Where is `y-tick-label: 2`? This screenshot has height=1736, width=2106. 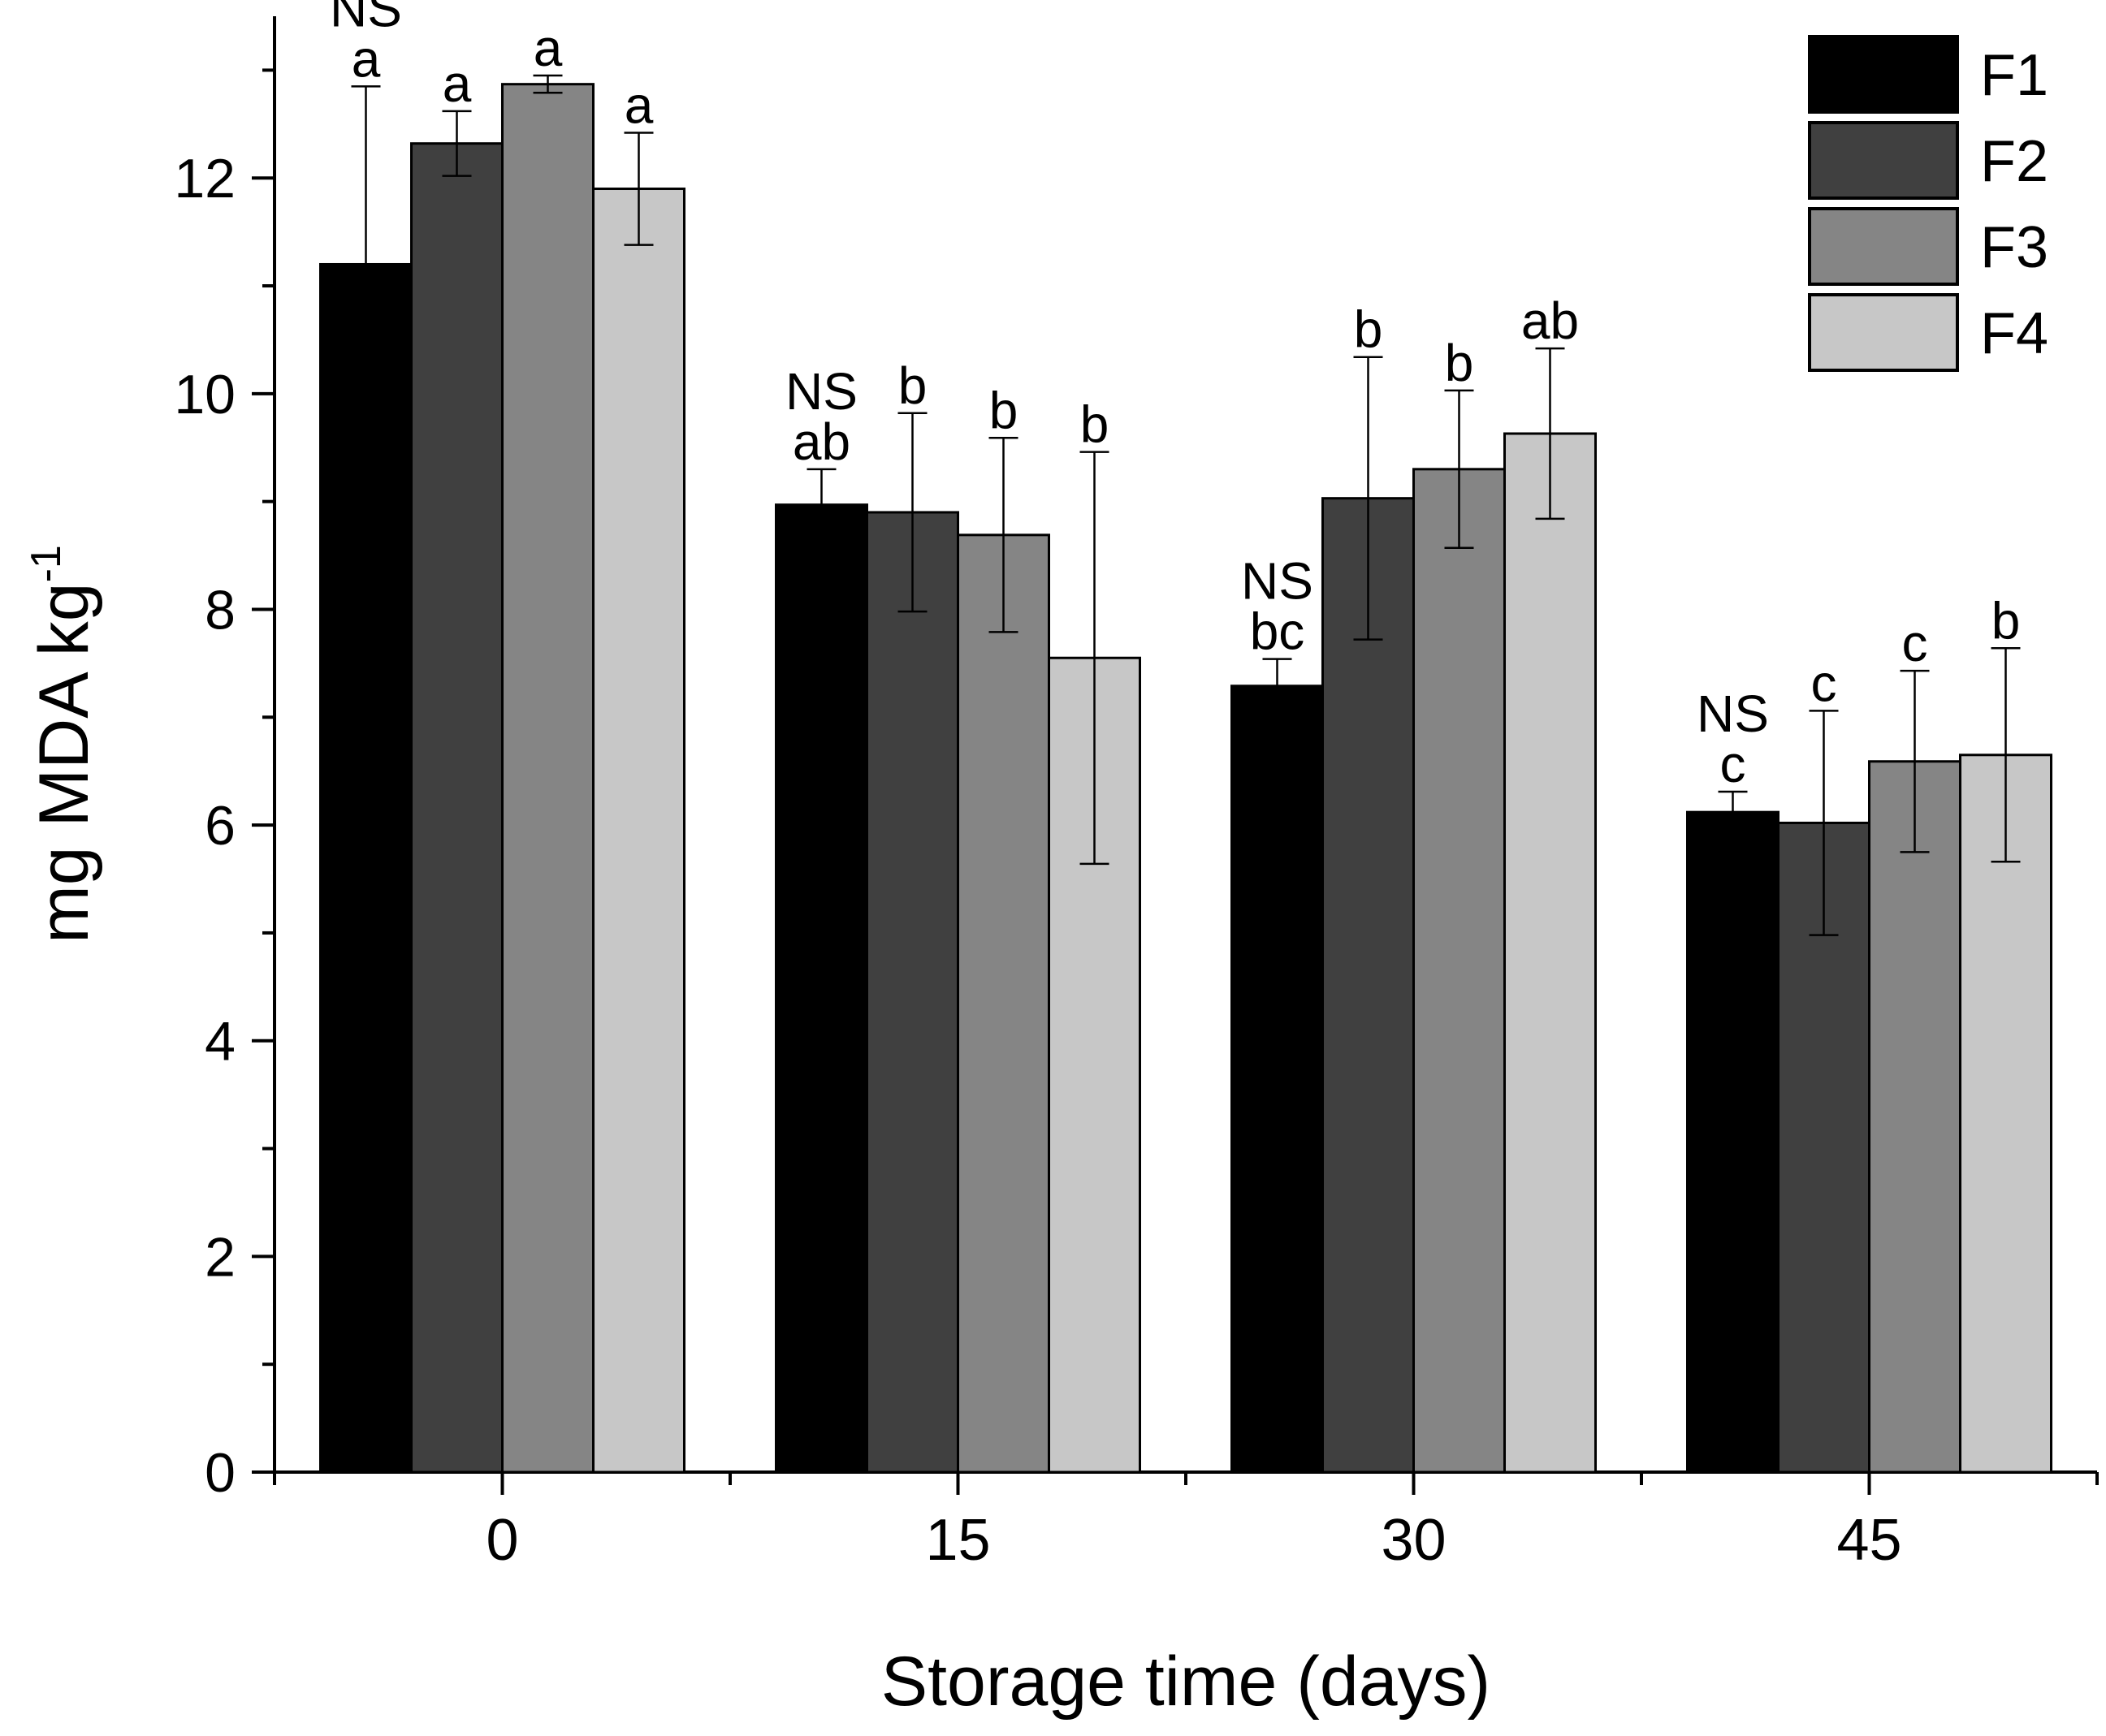
y-tick-label: 2 is located at coordinates (220, 1257).